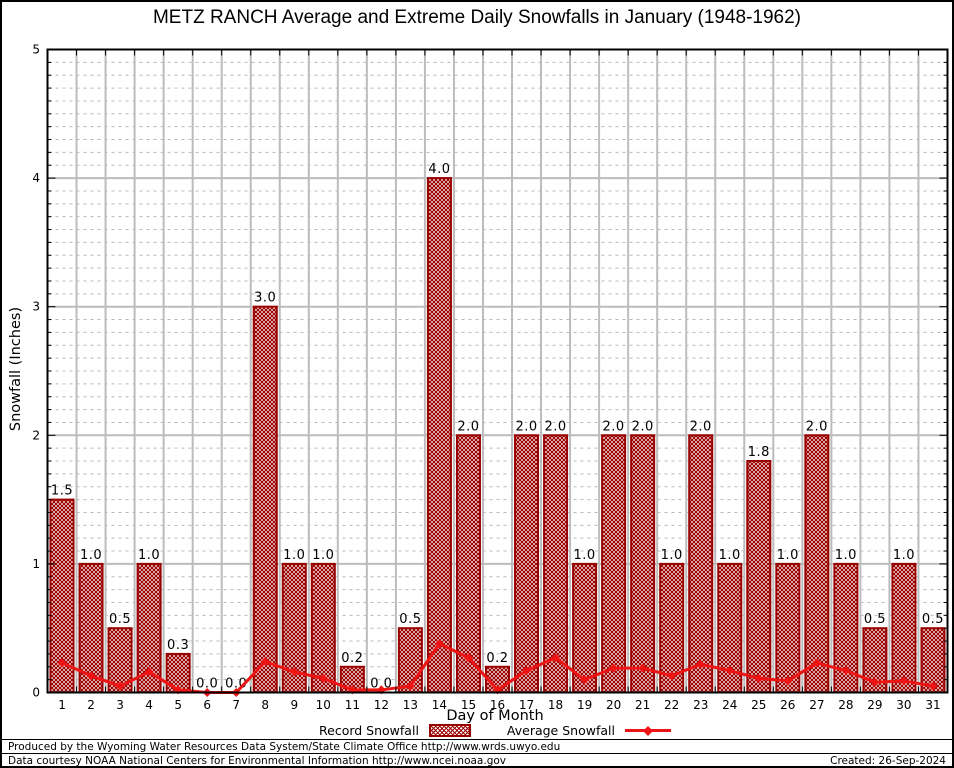 The height and width of the screenshot is (768, 954). Describe the element at coordinates (495, 730) in the screenshot. I see `legend: Record Snowfall Average Snowfall` at that location.